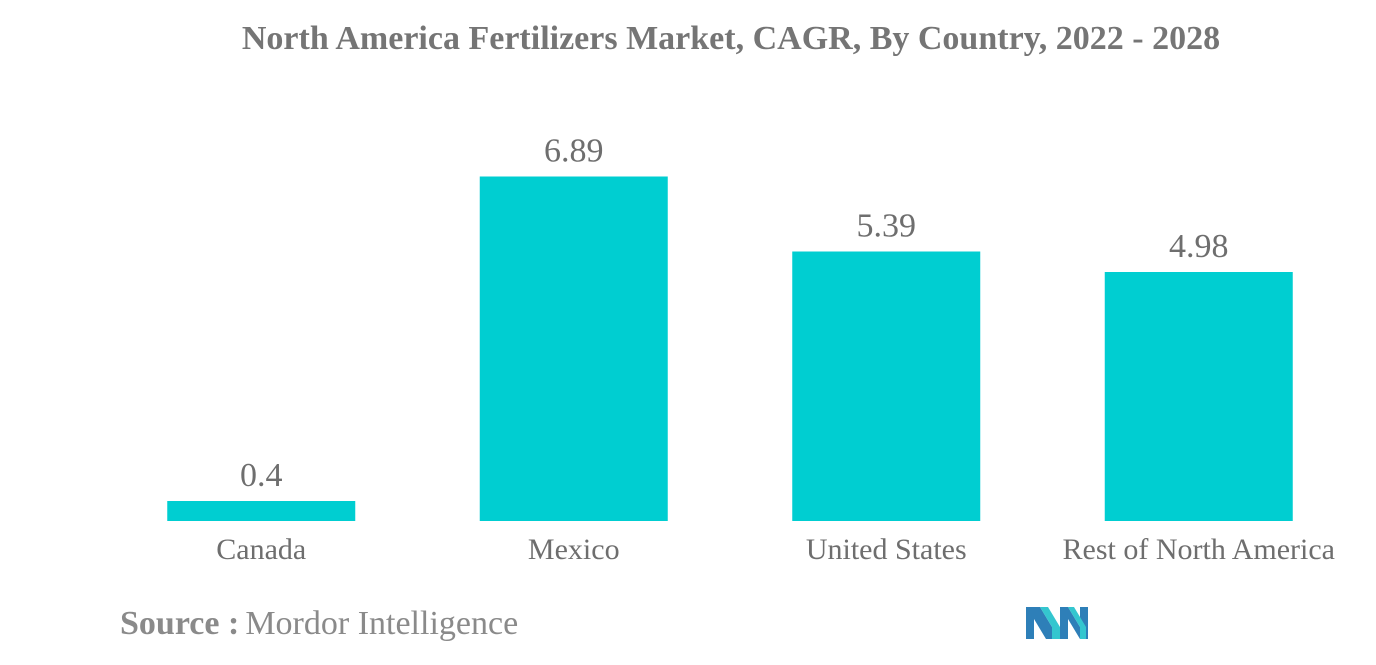  What do you see at coordinates (1199, 549) in the screenshot?
I see `category-tick-label: Rest of North America` at bounding box center [1199, 549].